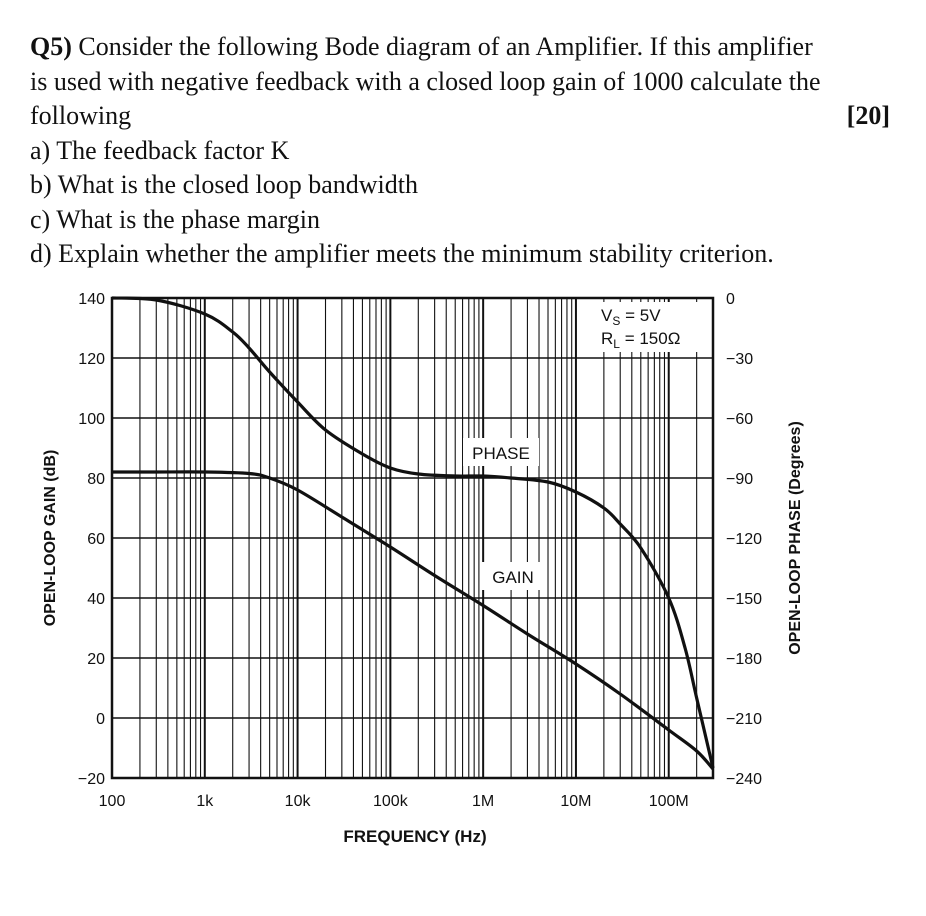 This screenshot has height=916, width=926. I want to click on y-tick-label-right: −210, so click(744, 719).